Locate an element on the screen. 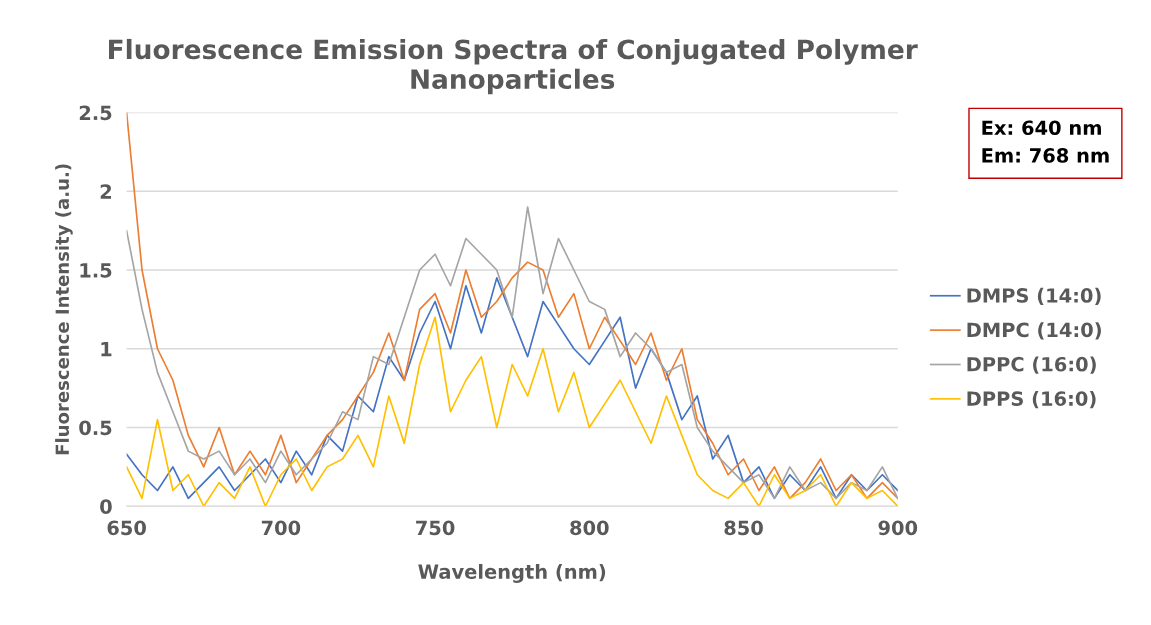  legend-label: DMPS (14:0) is located at coordinates (1034, 296).